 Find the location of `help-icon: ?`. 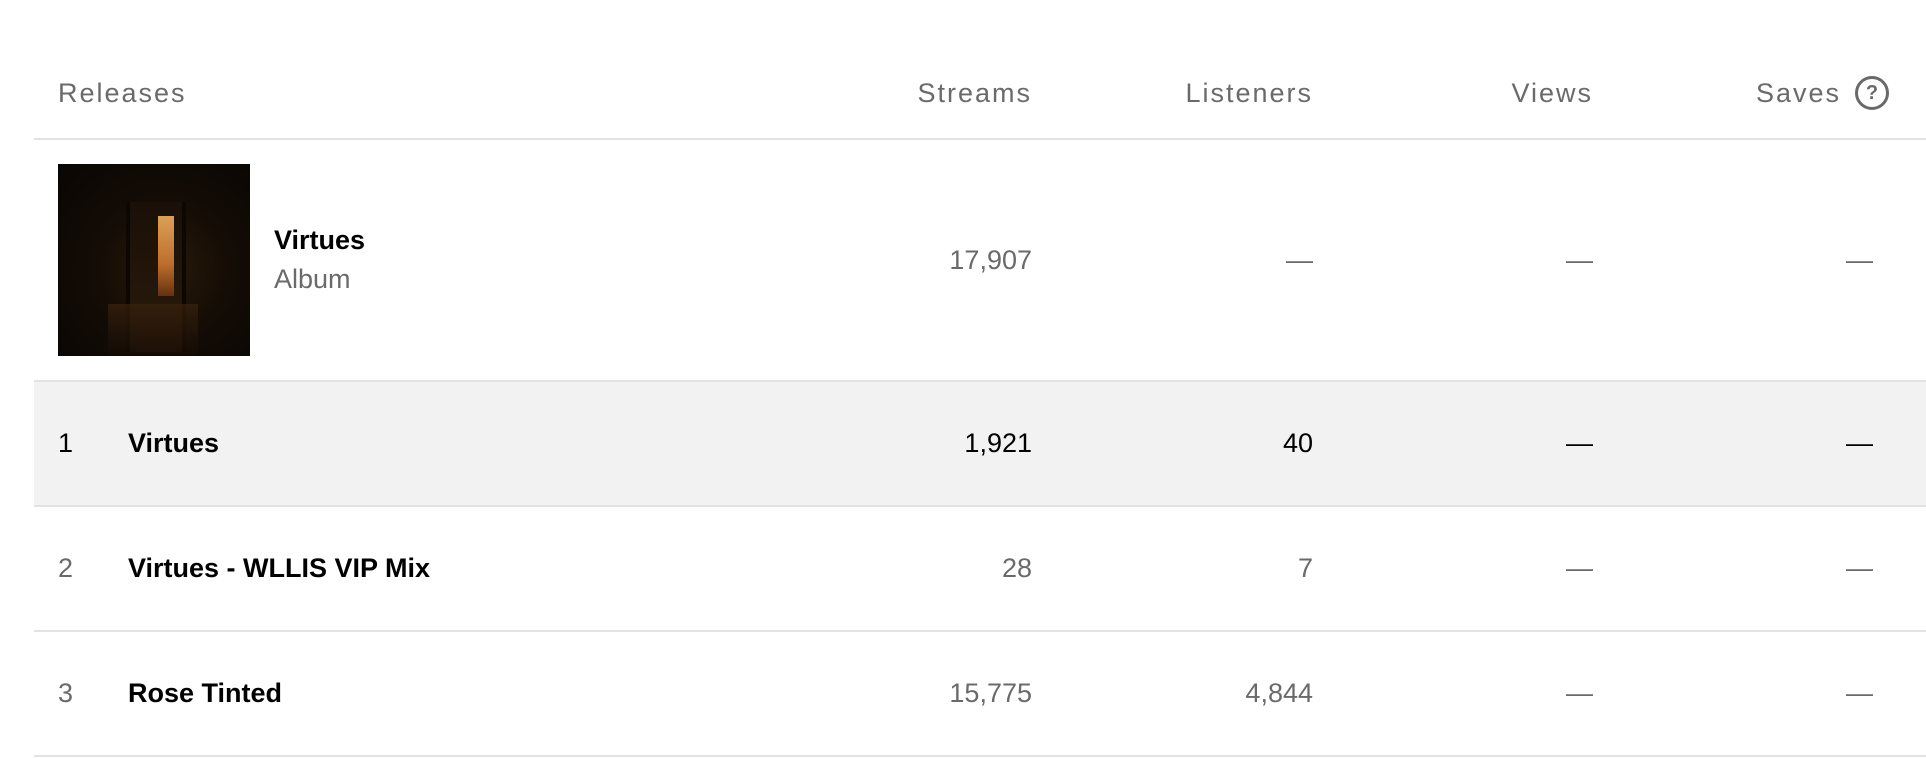

help-icon: ? is located at coordinates (1872, 93).